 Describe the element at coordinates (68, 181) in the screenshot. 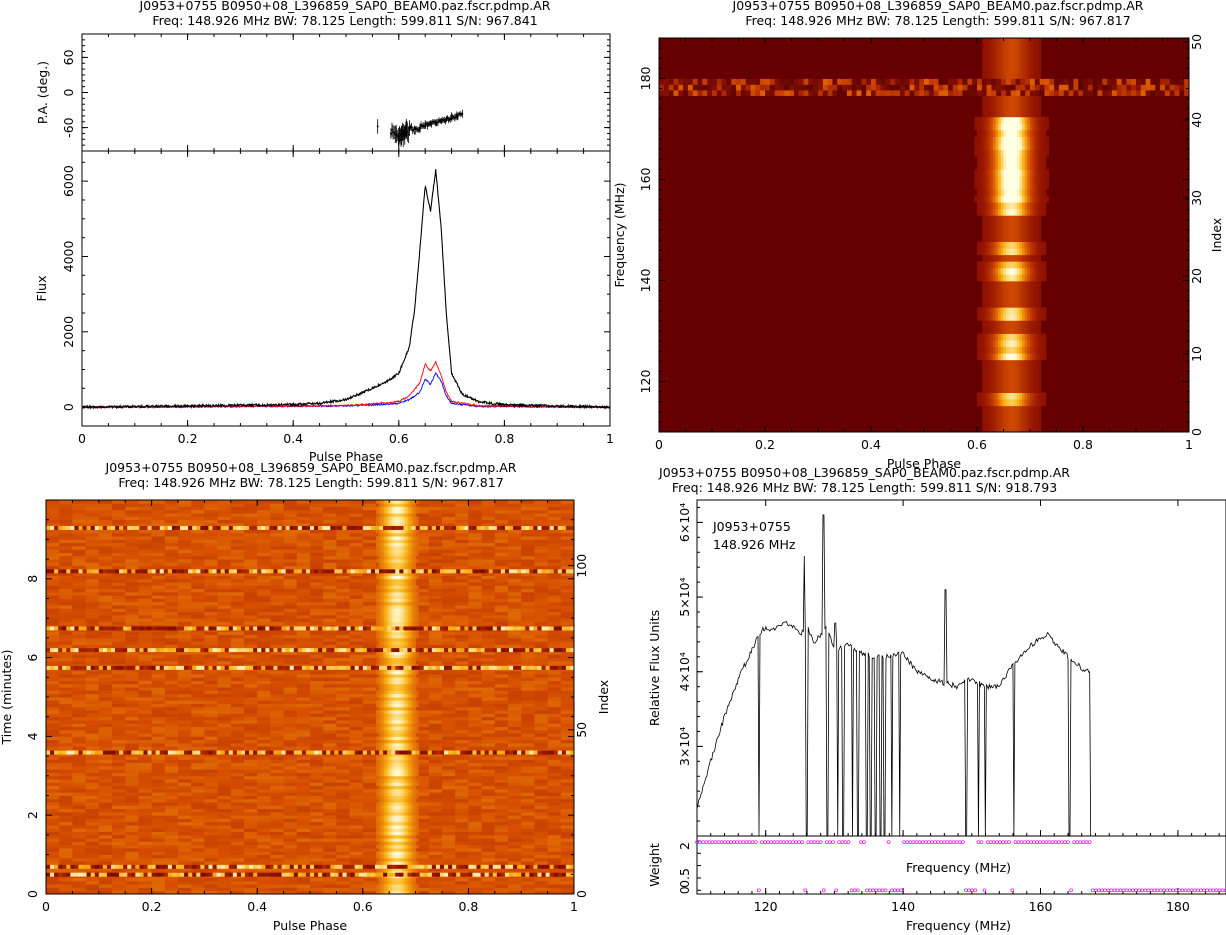

I see `y-tick-label: 6000` at that location.